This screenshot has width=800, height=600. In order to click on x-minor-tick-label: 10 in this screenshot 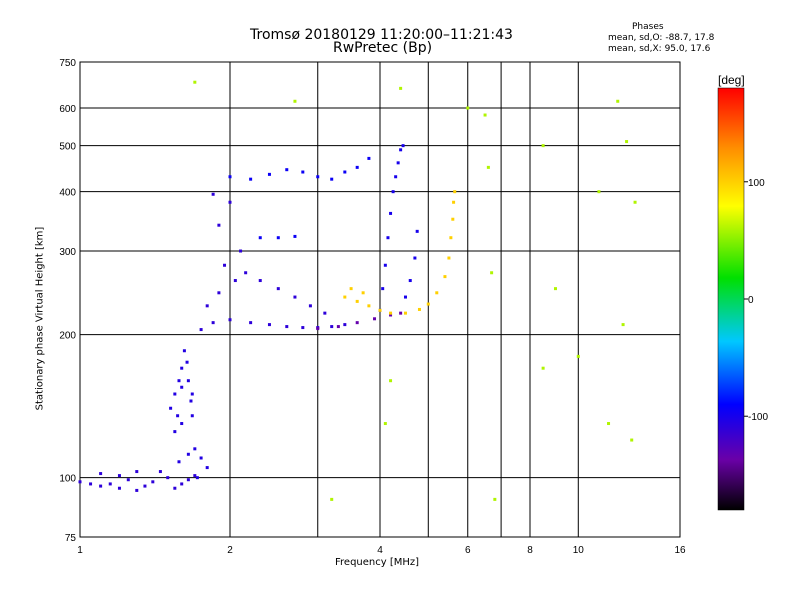, I will do `click(579, 550)`.